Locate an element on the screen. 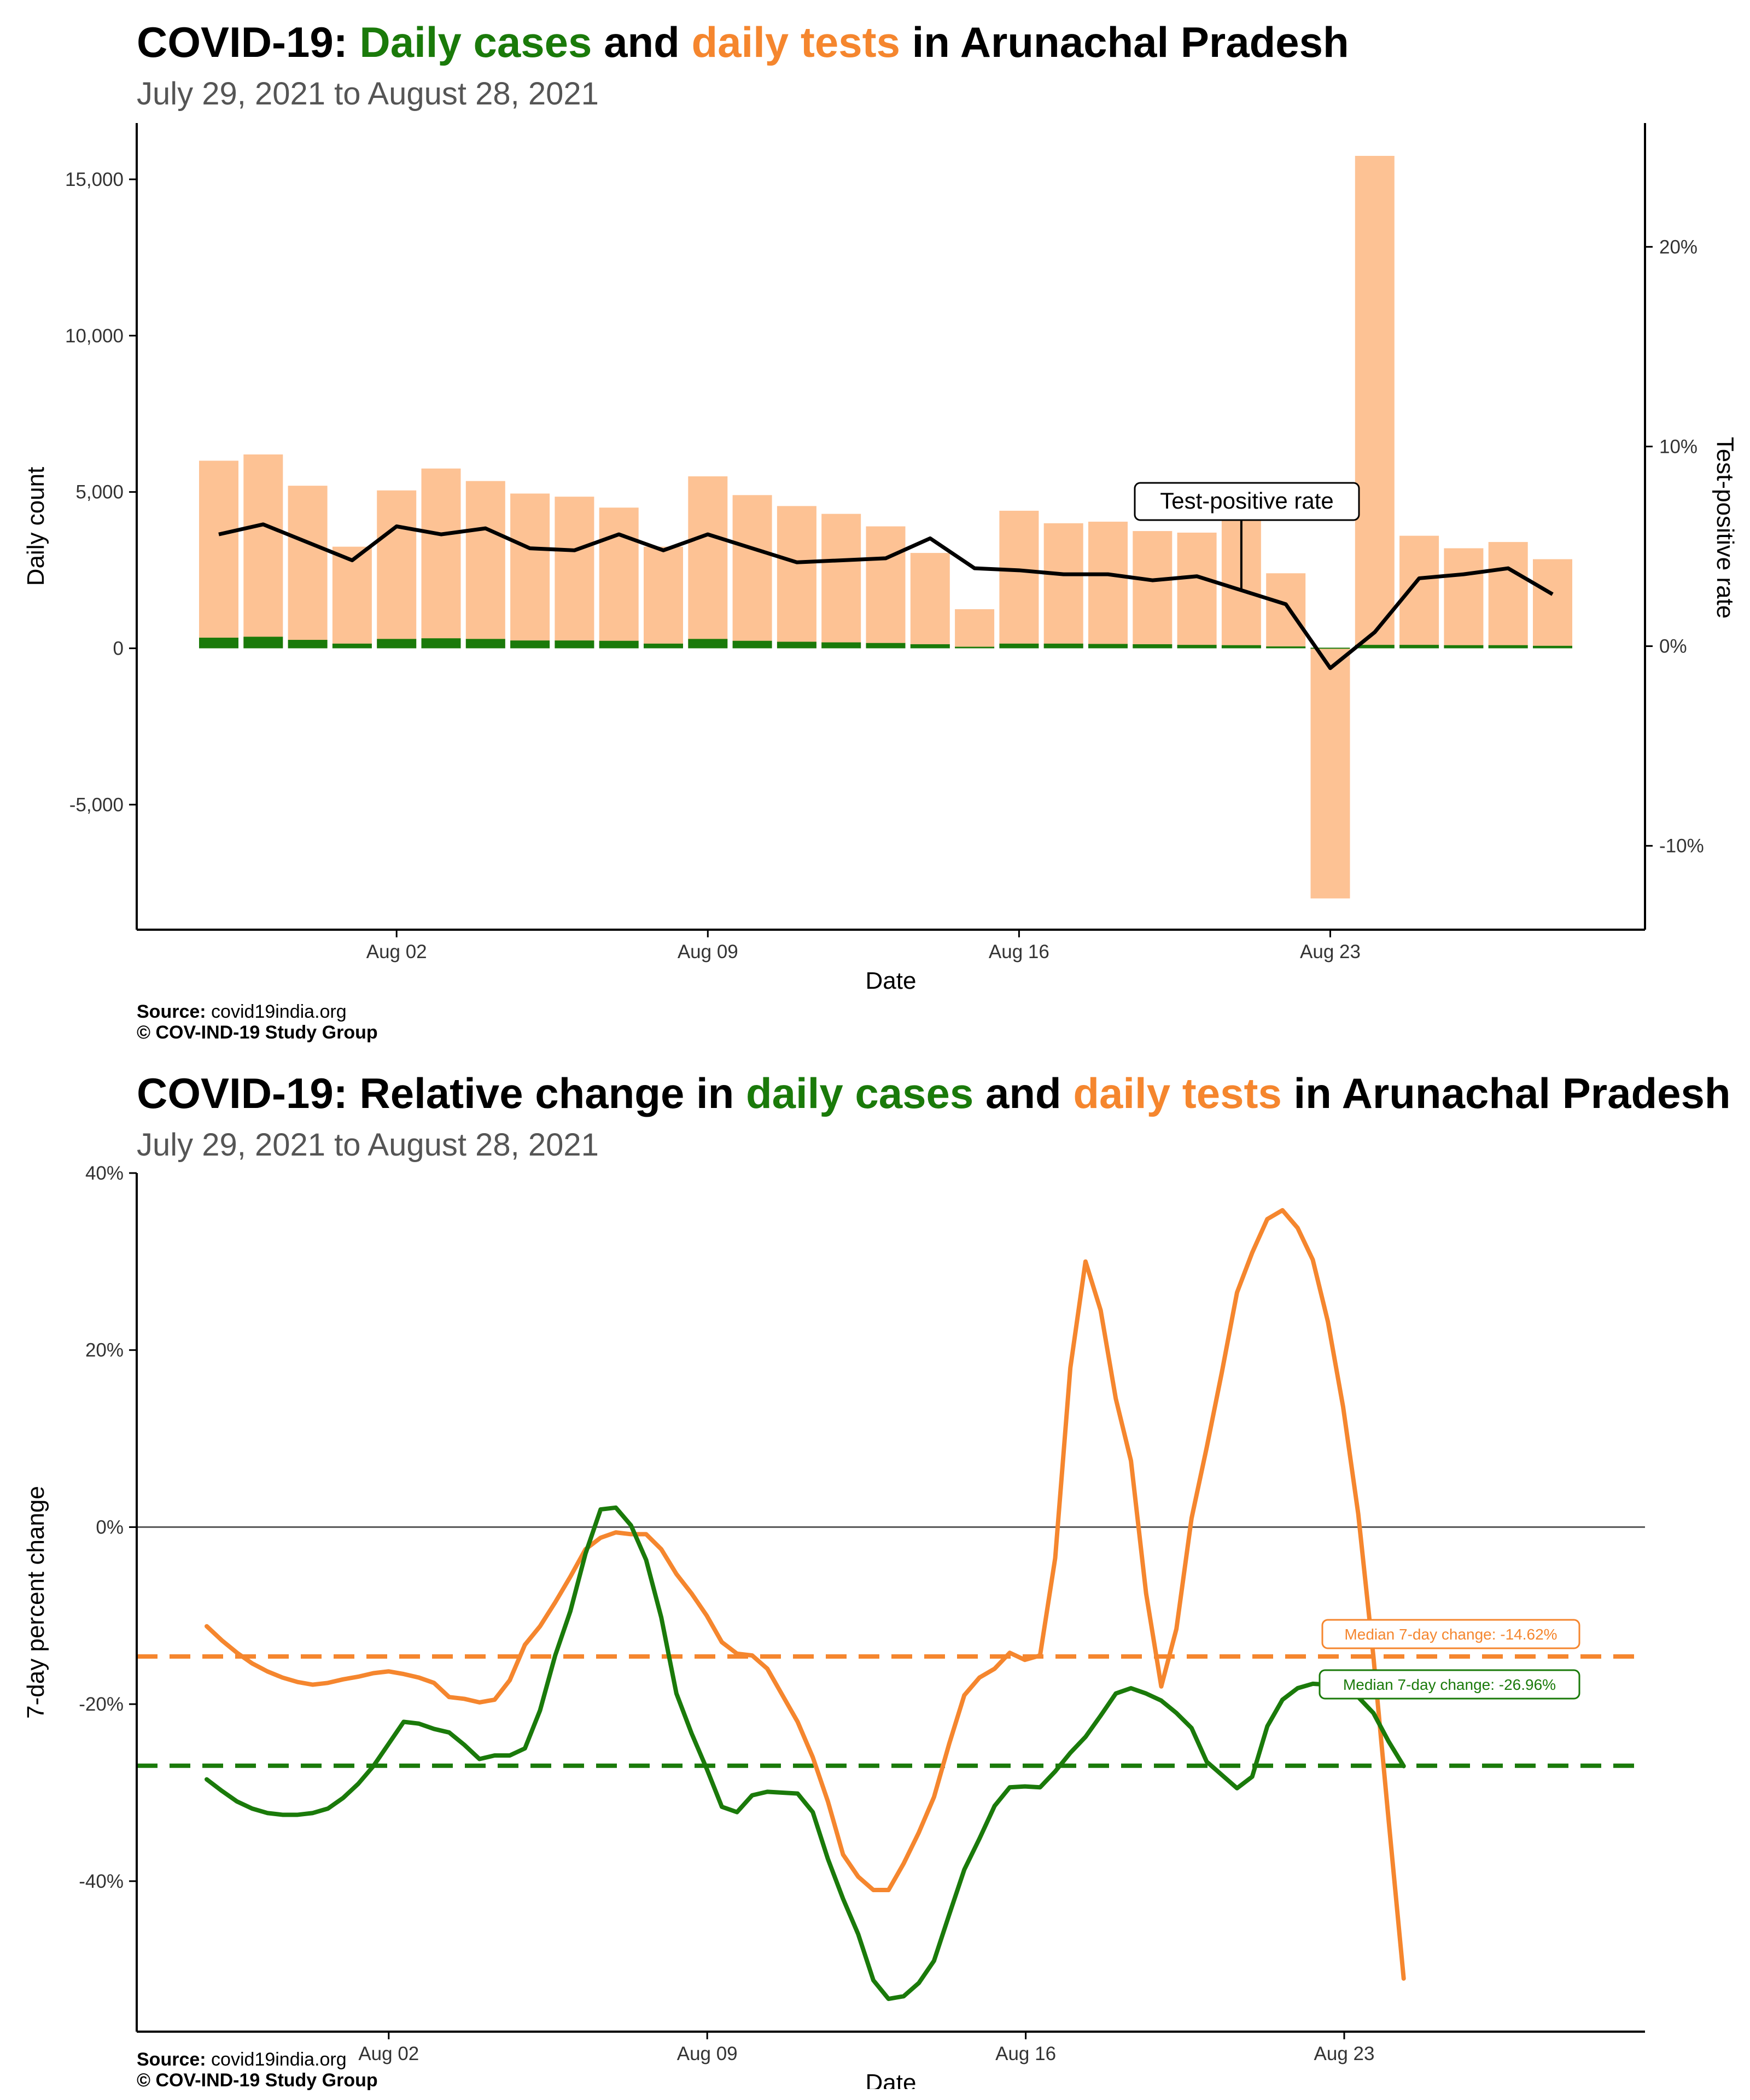 Image resolution: width=1750 pixels, height=2100 pixels. annotation-box is located at coordinates (1247, 501).